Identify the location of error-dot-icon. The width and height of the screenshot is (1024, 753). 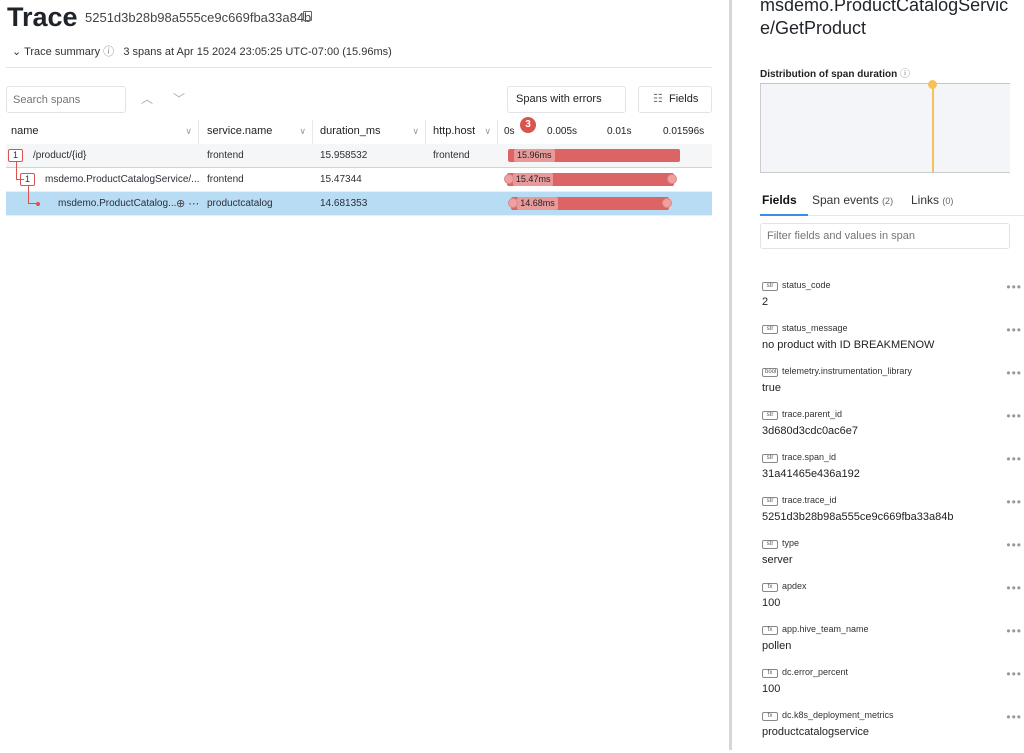
(38, 204).